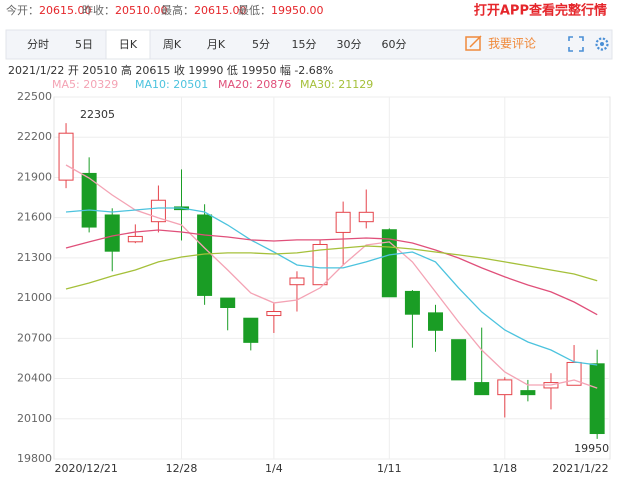 The width and height of the screenshot is (617, 483). I want to click on tab: 60分, so click(394, 44).